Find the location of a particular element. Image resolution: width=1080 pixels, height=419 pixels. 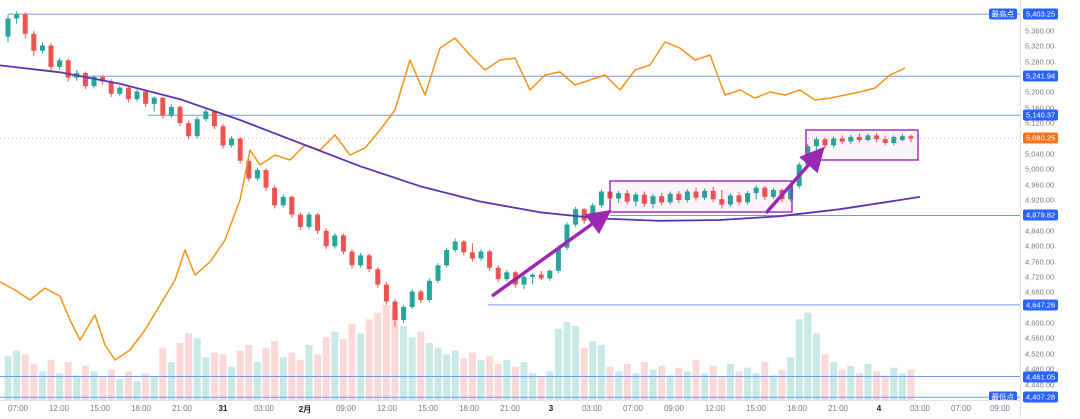

price-tick-label: 4,840.00 is located at coordinates (1040, 231).